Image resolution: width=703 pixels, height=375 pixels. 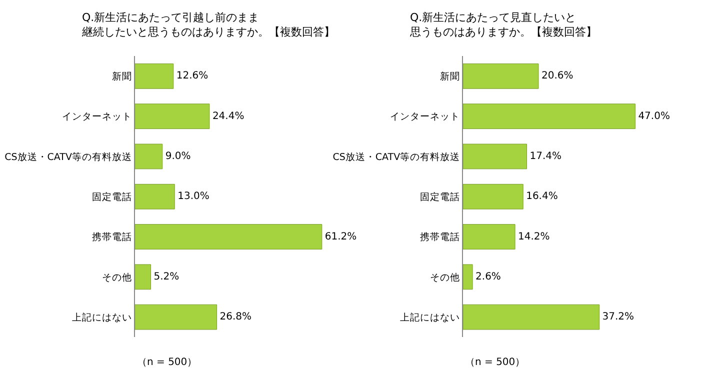 I want to click on data-label: 17.4%, so click(x=546, y=156).